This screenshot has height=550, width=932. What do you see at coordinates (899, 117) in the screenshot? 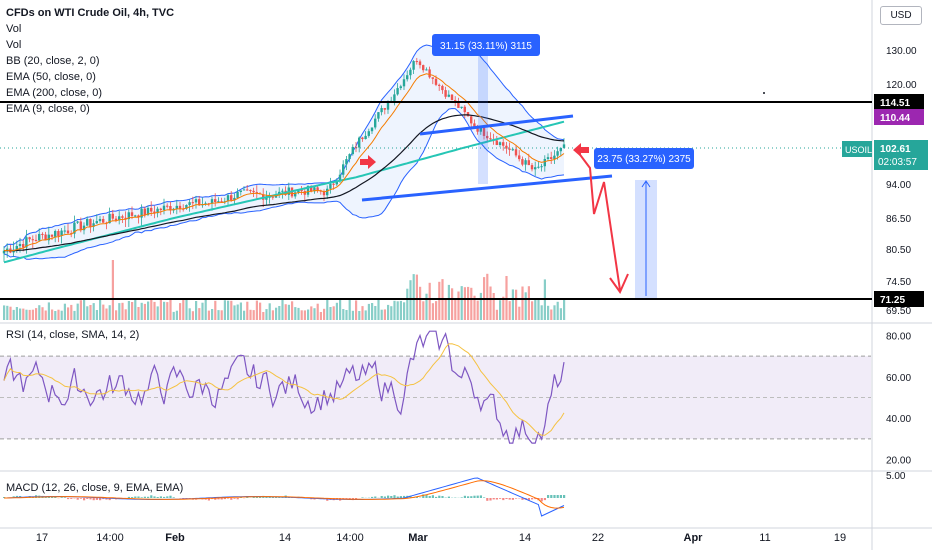
I see `label-110-bg` at bounding box center [899, 117].